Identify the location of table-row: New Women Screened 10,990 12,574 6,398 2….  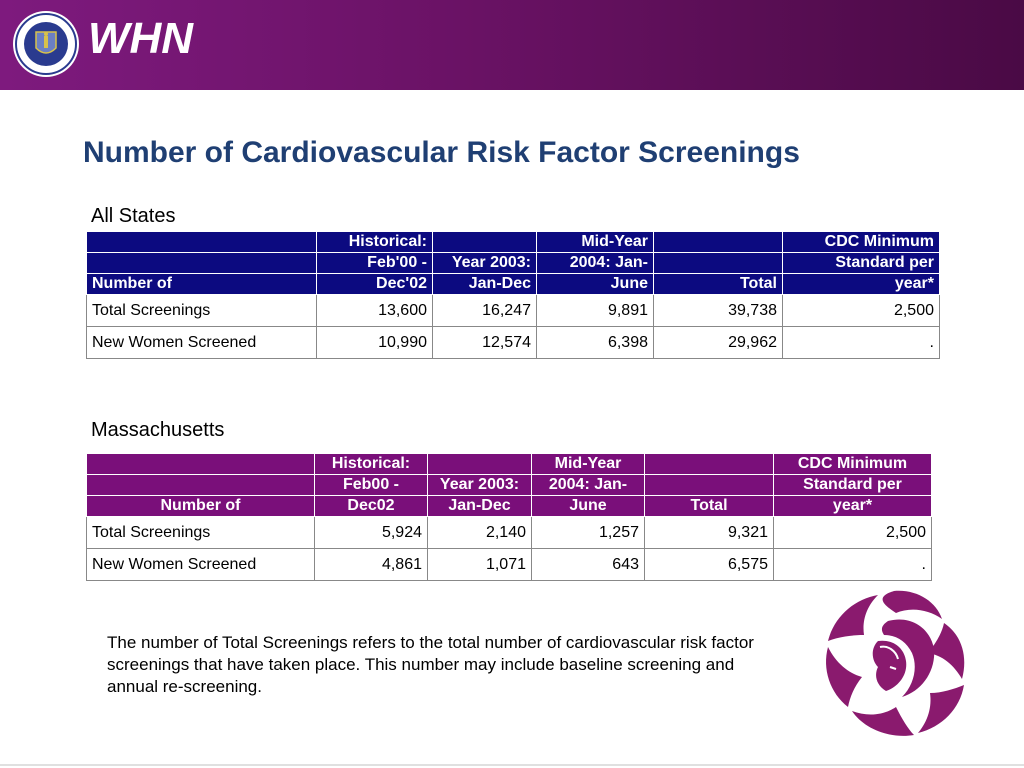
(513, 342).